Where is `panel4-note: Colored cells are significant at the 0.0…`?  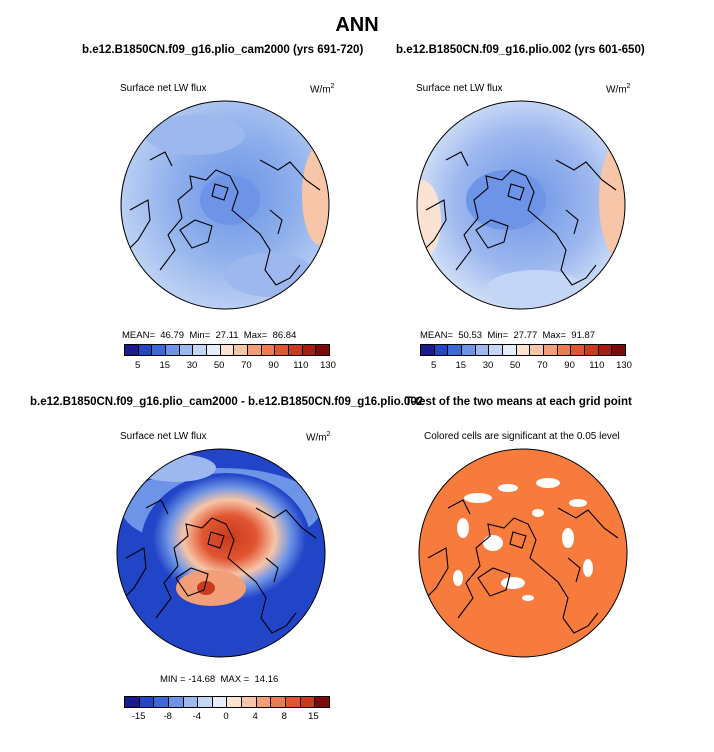 panel4-note: Colored cells are significant at the 0.0… is located at coordinates (522, 436).